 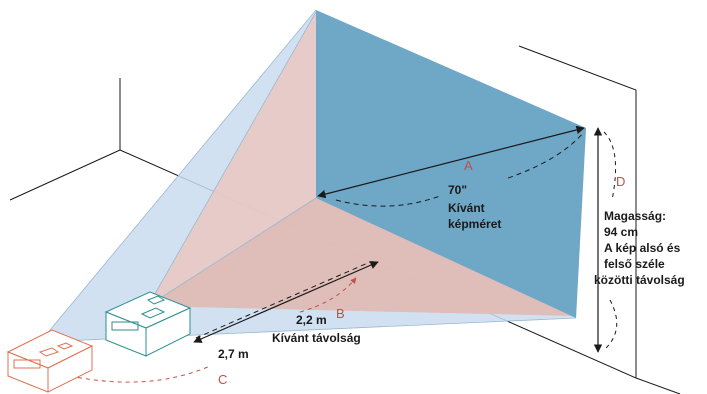 What do you see at coordinates (577, 68) in the screenshot?
I see `right-wall-top-line` at bounding box center [577, 68].